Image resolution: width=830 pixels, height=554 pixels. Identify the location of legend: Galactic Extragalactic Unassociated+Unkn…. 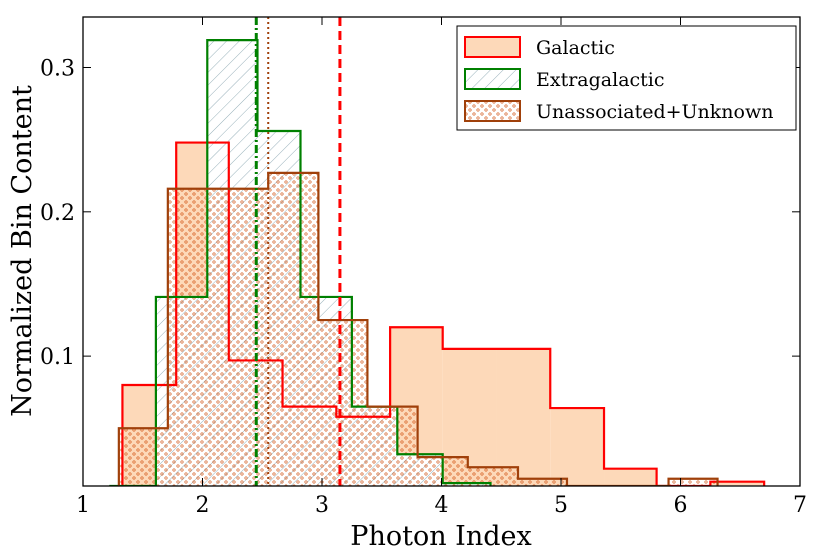
(626, 78).